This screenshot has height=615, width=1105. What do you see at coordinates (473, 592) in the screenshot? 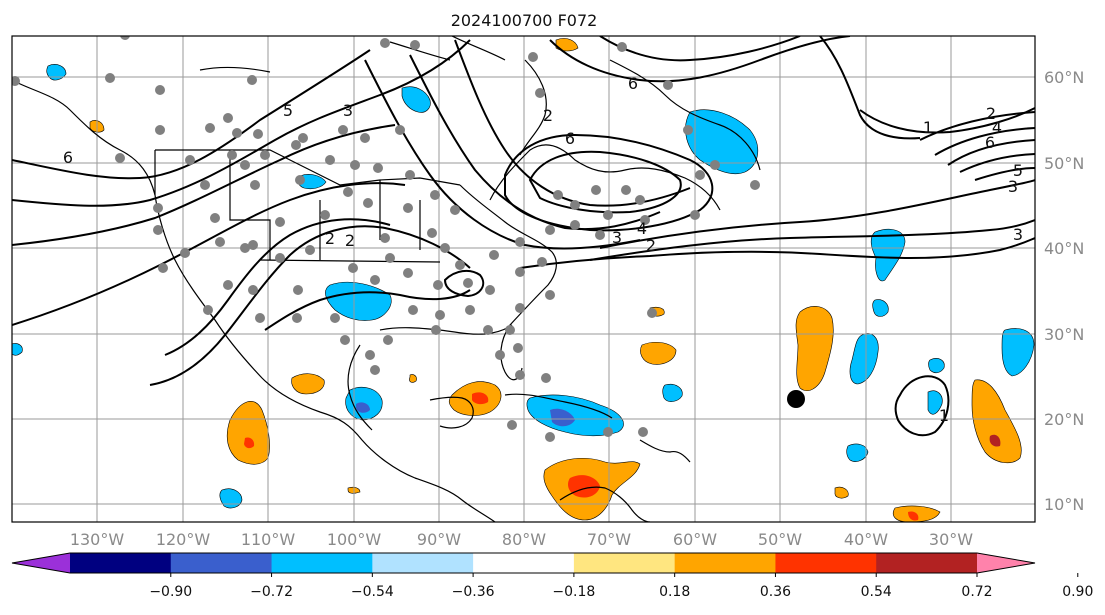
I see `colorbar-tick-label: −0.36` at bounding box center [473, 592].